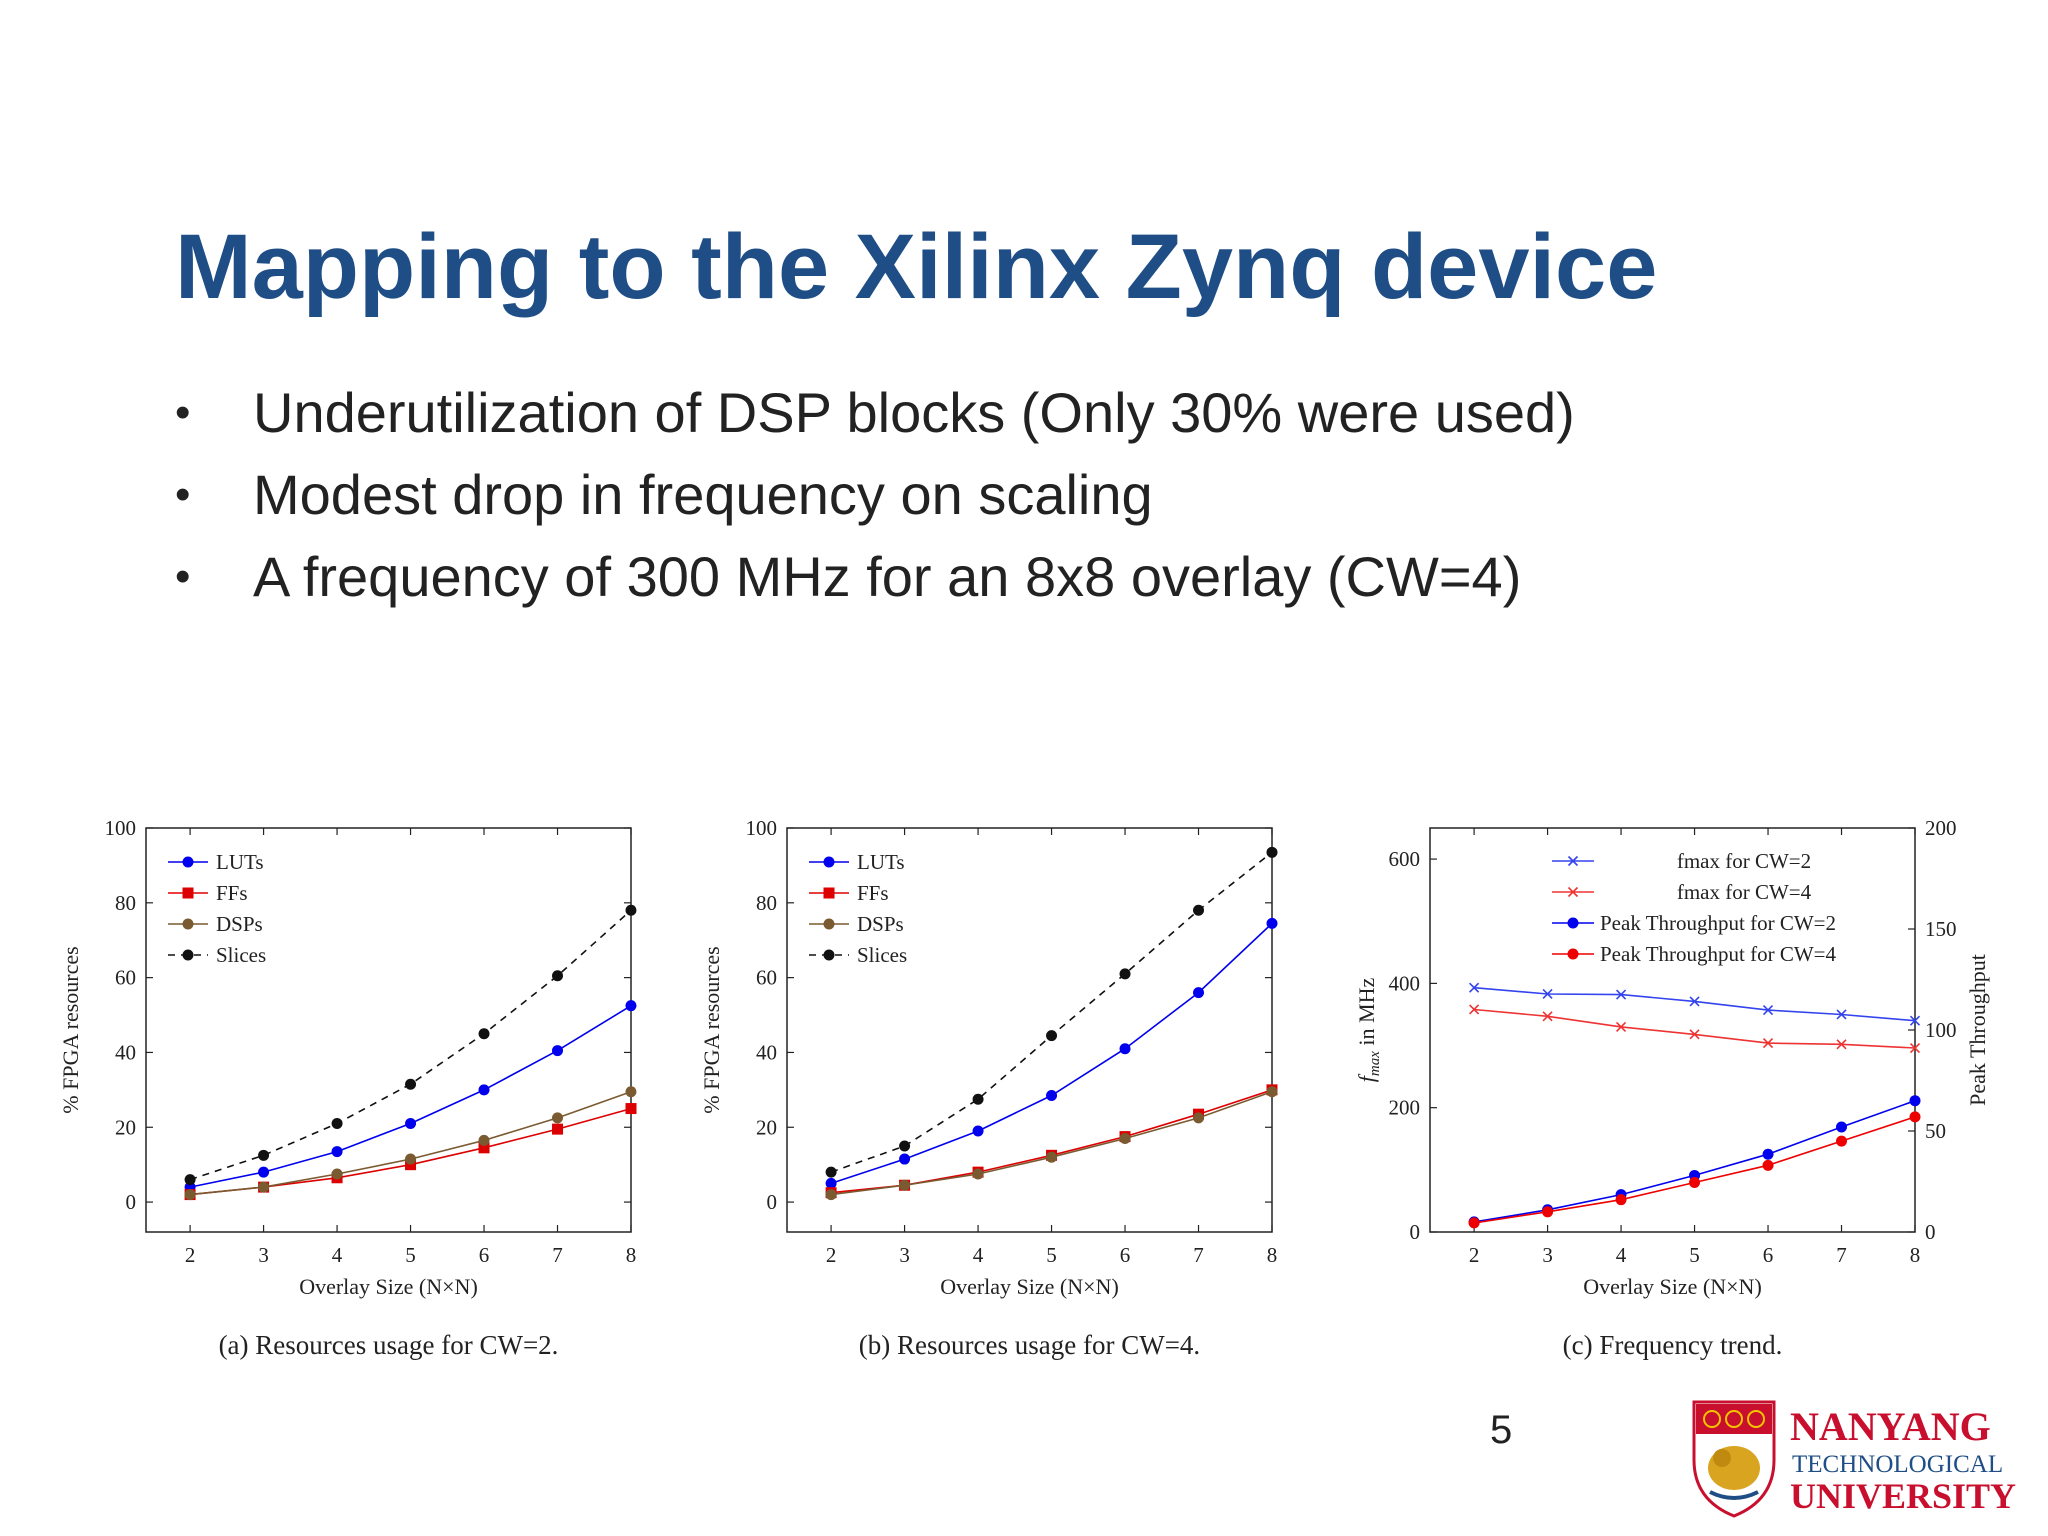  What do you see at coordinates (1890, 1426) in the screenshot?
I see `logo-line1: NANYANG` at bounding box center [1890, 1426].